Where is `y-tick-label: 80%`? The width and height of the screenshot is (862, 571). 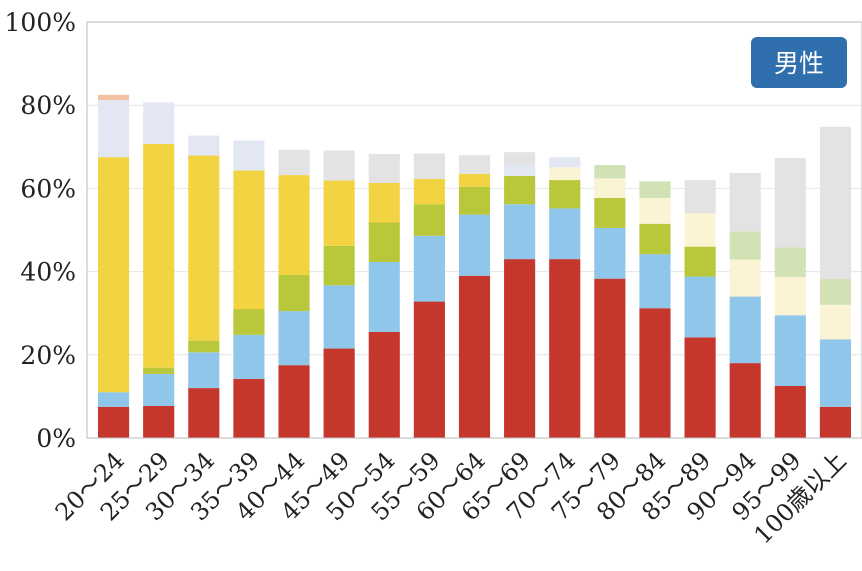
y-tick-label: 80% is located at coordinates (48, 105).